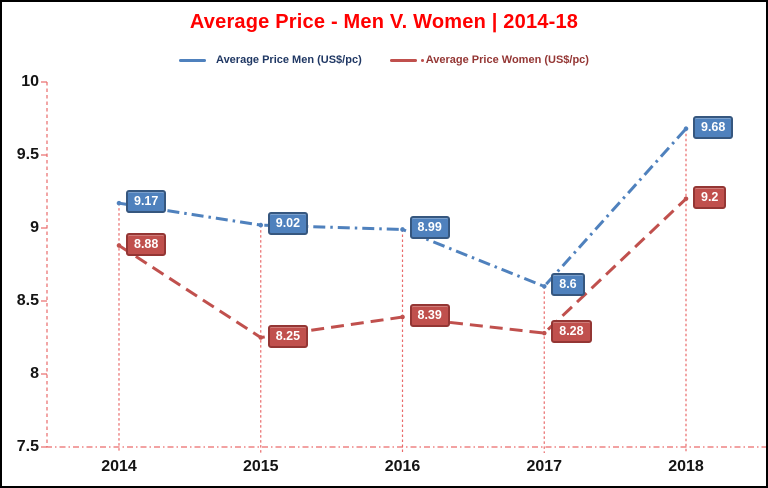  What do you see at coordinates (507, 60) in the screenshot?
I see `legend-label-women: Average Price Women (US$/pc)` at bounding box center [507, 60].